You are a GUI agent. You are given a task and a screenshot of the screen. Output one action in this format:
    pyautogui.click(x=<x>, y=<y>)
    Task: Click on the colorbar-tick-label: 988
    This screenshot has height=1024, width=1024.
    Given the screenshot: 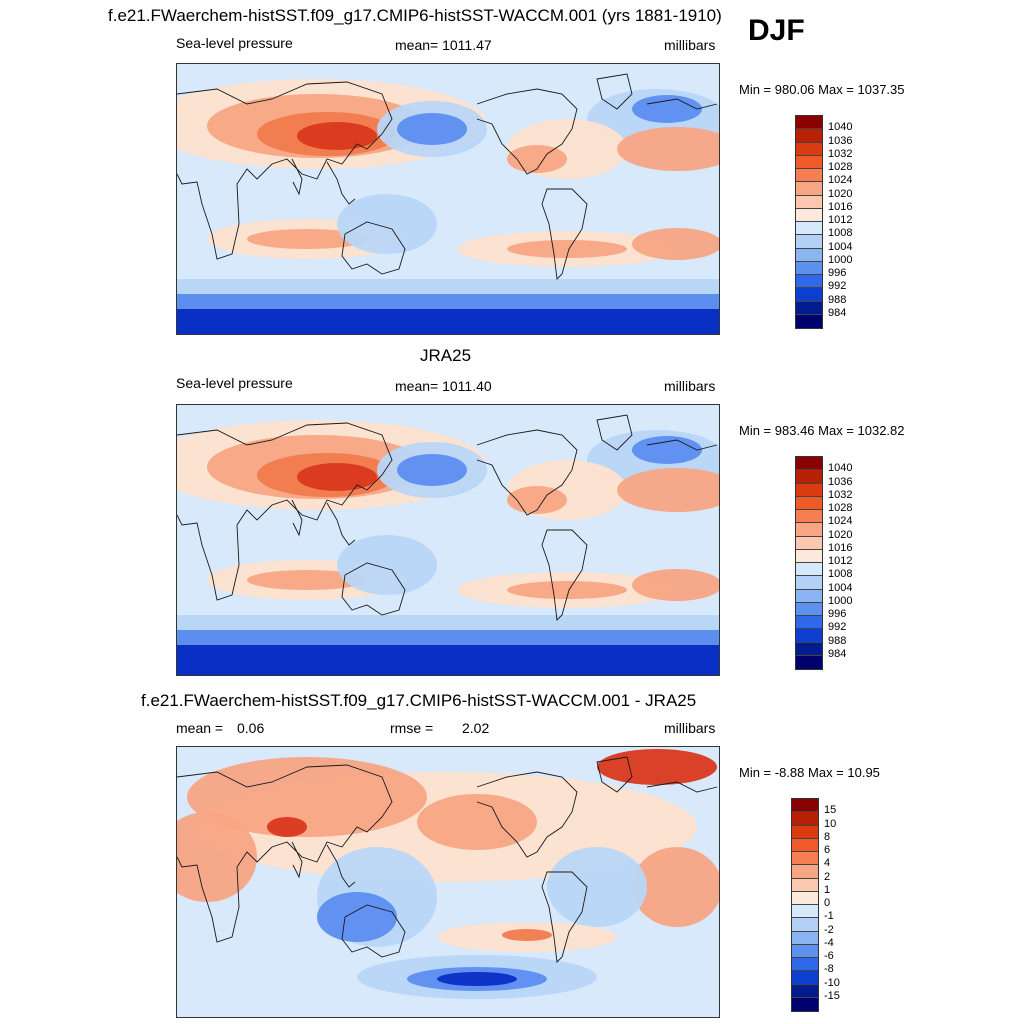 What is the action you would take?
    pyautogui.click(x=837, y=299)
    